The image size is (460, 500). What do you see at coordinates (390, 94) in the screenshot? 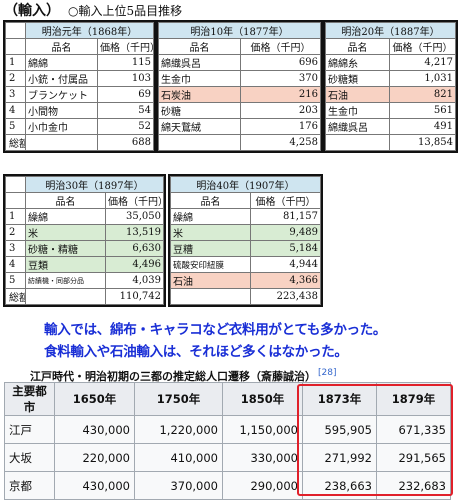
I see `table-row: 石油 821` at bounding box center [390, 94].